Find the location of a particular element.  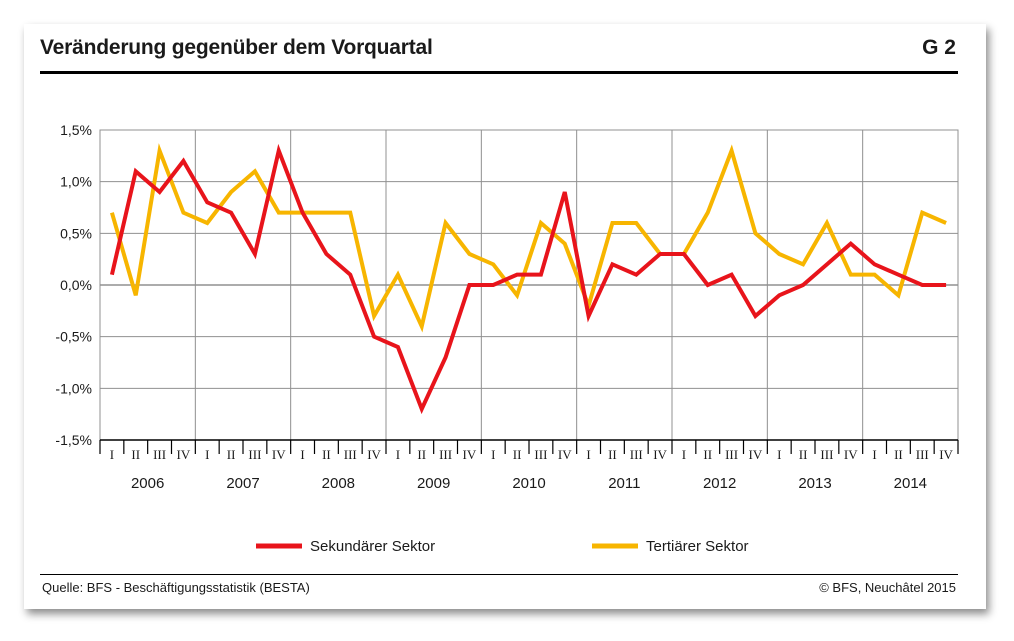

legend-label: Sekundärer Sektor is located at coordinates (372, 546).